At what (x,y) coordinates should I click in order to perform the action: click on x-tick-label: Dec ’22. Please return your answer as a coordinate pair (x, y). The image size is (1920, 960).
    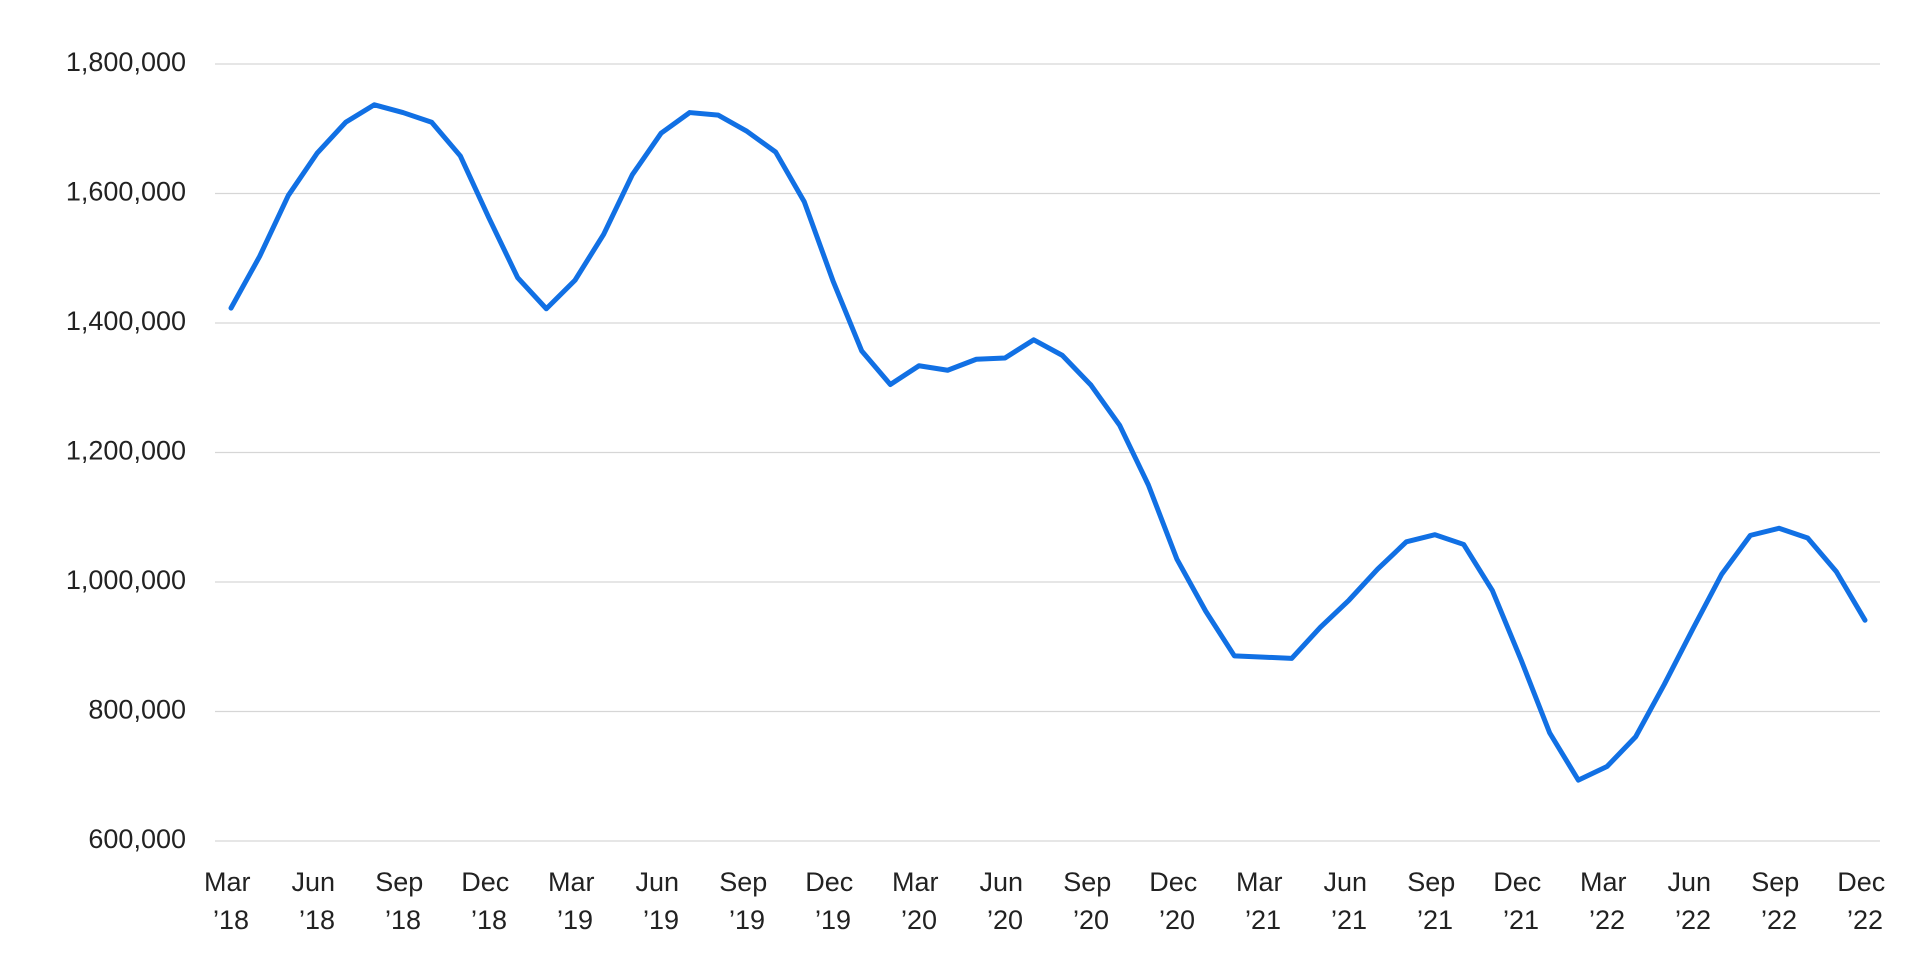
    Looking at the image, I should click on (1865, 901).